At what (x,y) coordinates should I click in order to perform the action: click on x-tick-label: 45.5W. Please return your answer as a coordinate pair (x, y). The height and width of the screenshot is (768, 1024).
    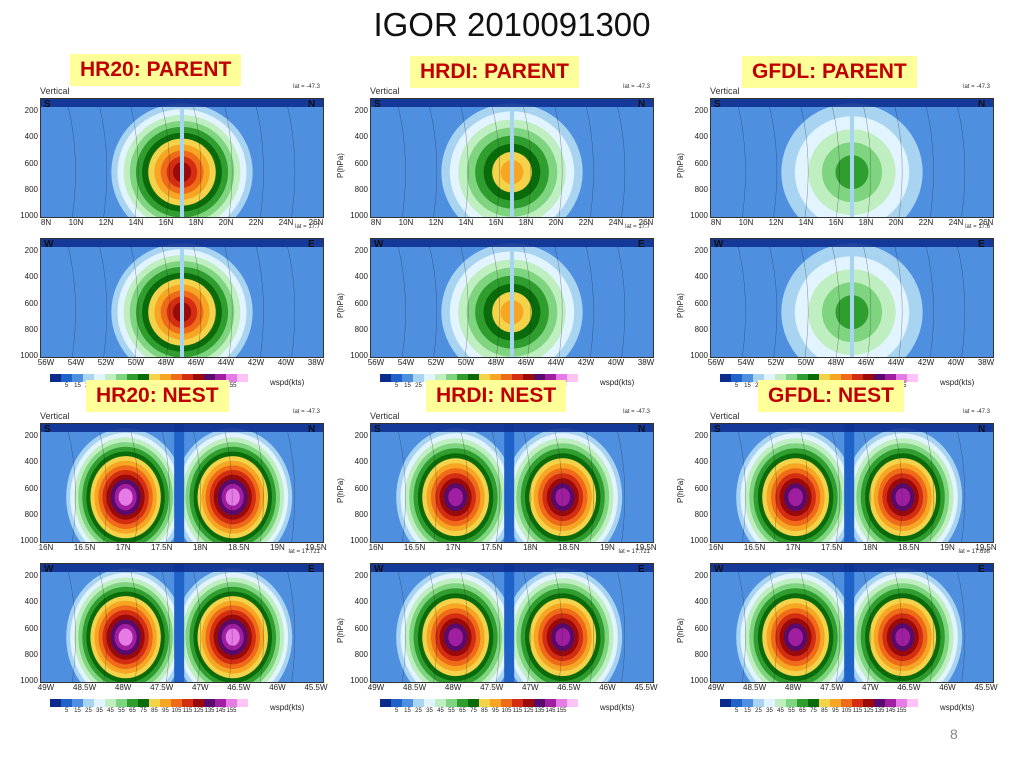
    Looking at the image, I should click on (646, 687).